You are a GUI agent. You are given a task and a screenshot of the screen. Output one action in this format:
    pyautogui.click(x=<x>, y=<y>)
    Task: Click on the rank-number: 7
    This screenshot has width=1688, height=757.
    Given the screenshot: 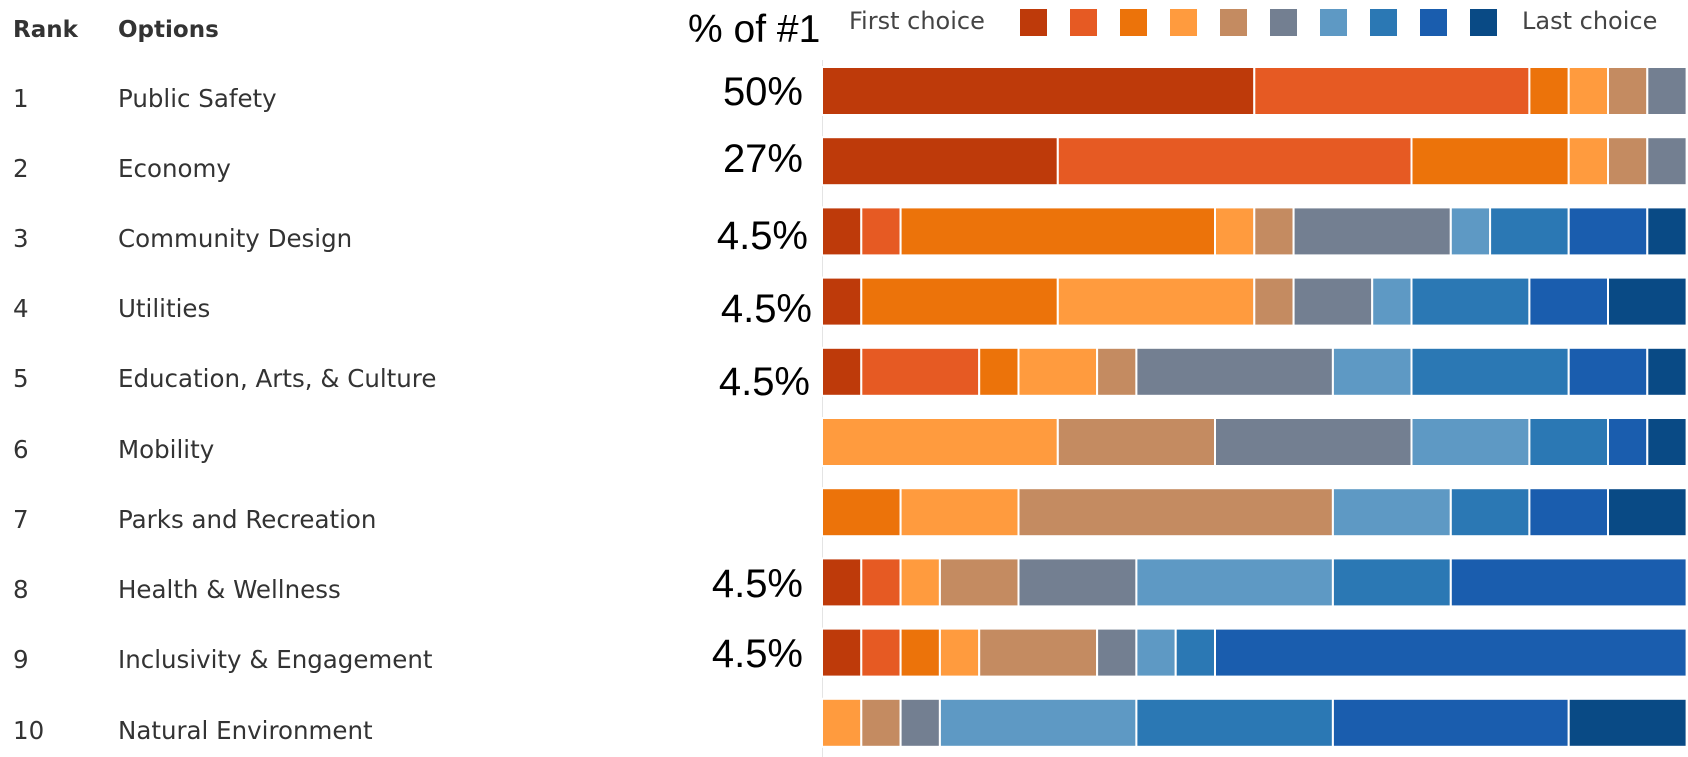 What is the action you would take?
    pyautogui.click(x=21, y=519)
    